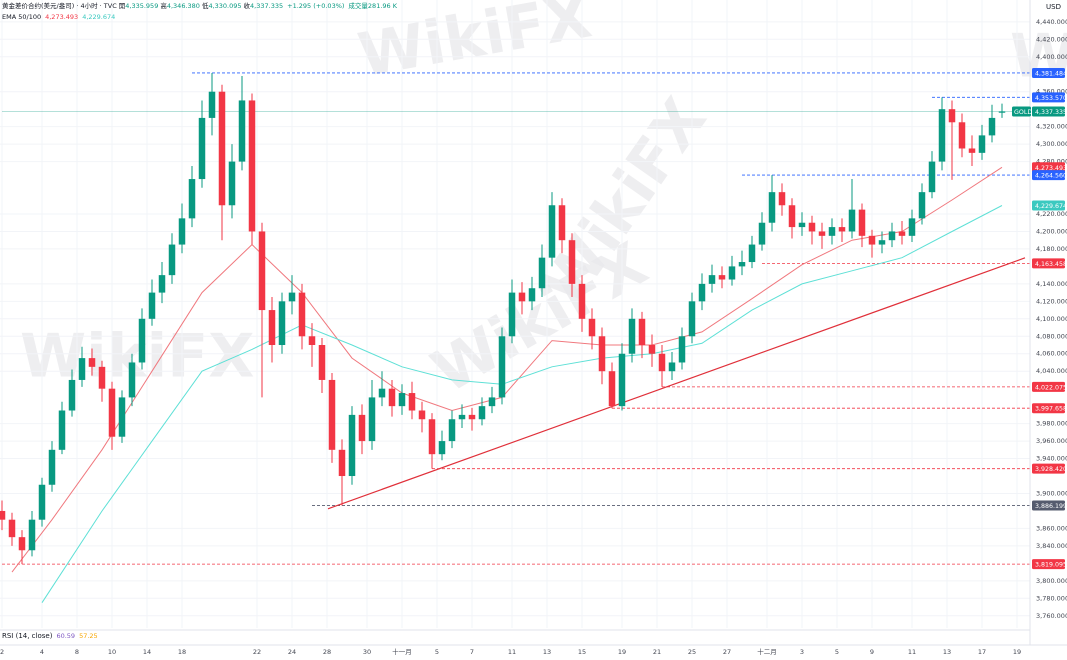  Describe the element at coordinates (1051, 441) in the screenshot. I see `y-tick-label: 3,960.000` at that location.